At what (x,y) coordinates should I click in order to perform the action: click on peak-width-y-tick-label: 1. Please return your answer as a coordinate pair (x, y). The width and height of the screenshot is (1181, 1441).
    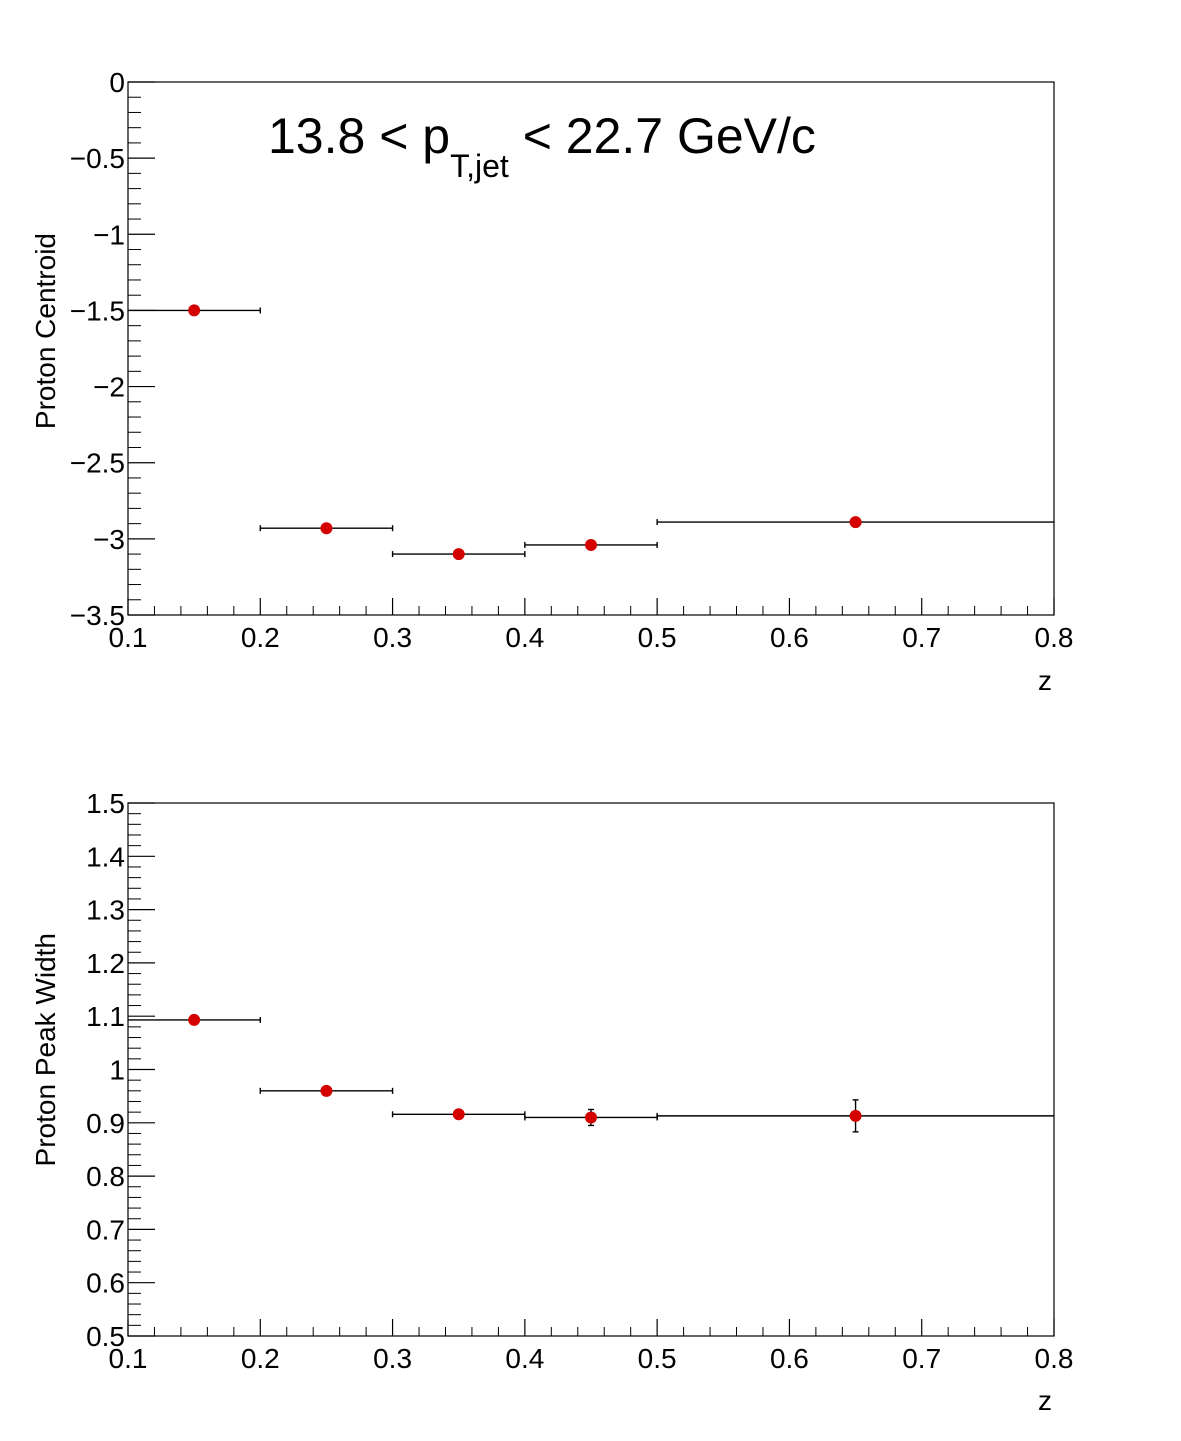
    Looking at the image, I should click on (117, 1070).